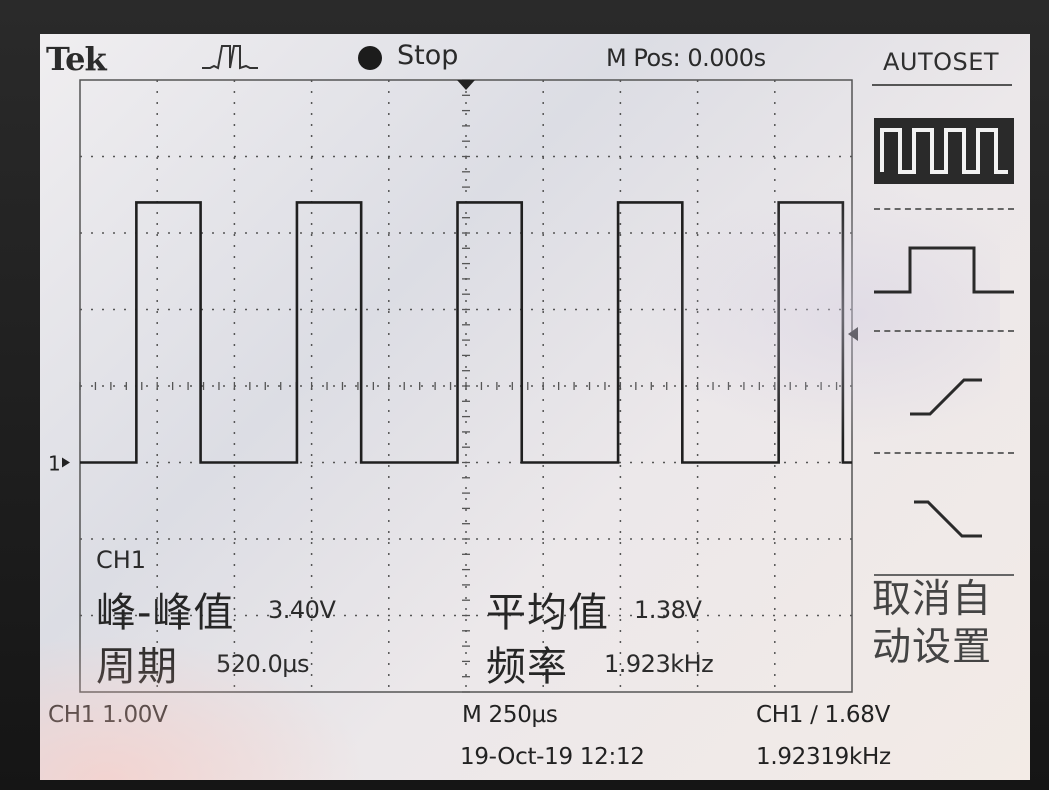  Describe the element at coordinates (137, 667) in the screenshot. I see `period-label: 周期` at that location.